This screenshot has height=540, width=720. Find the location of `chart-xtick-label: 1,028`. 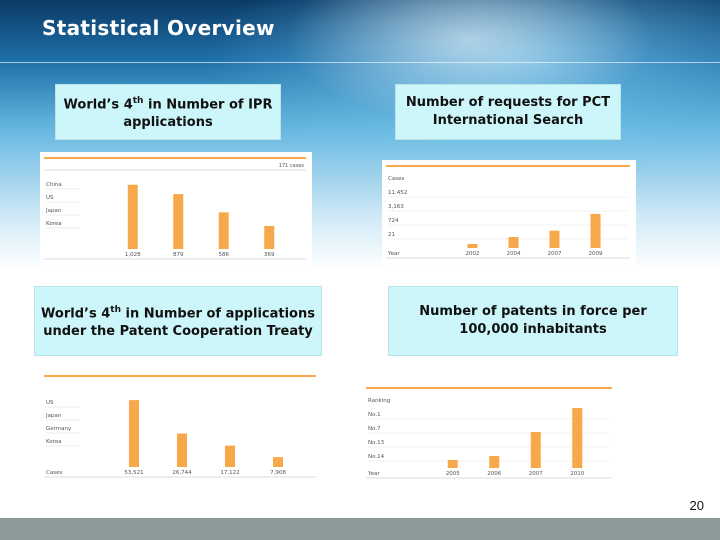

chart-xtick-label: 1,028 is located at coordinates (133, 255).